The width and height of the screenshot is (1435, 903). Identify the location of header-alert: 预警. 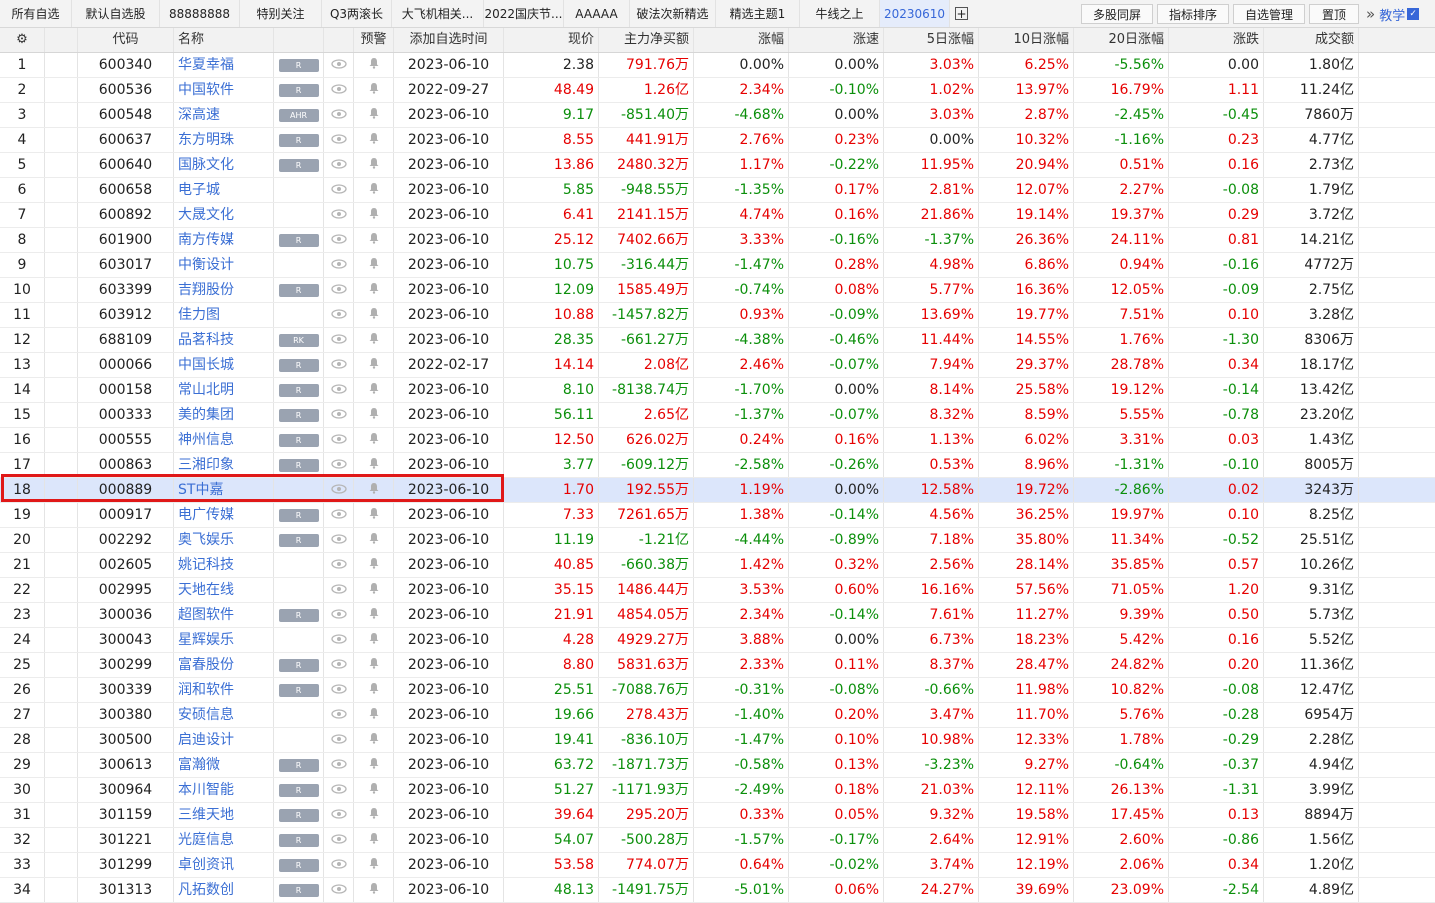
(374, 40).